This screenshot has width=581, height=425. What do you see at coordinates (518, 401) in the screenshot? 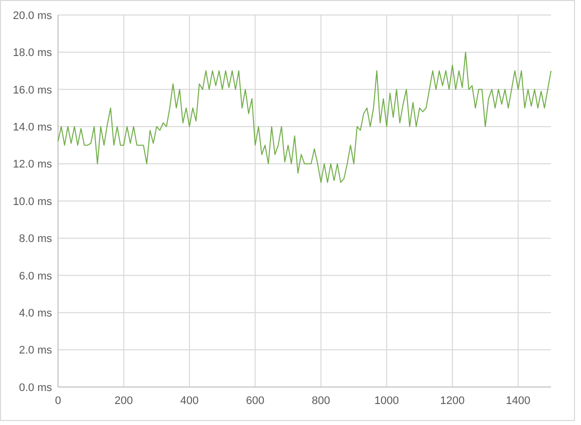
I see `x-tick-label: 1400` at bounding box center [518, 401].